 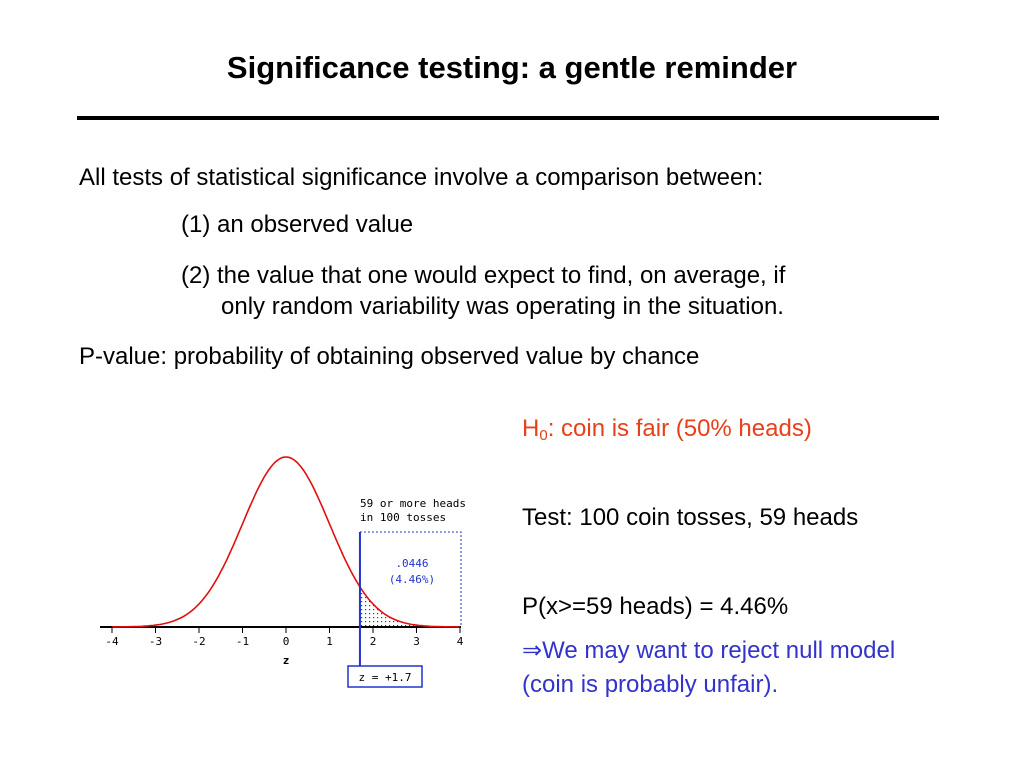 What do you see at coordinates (155, 641) in the screenshot?
I see `x-tick-label: -3` at bounding box center [155, 641].